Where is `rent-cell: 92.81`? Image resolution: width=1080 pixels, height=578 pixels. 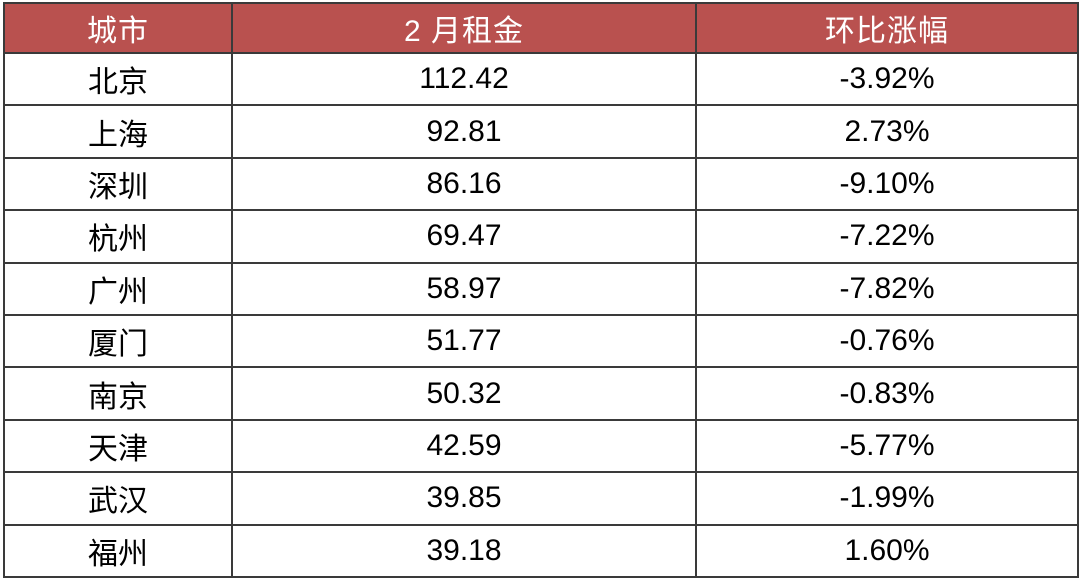
rent-cell: 92.81 is located at coordinates (464, 131).